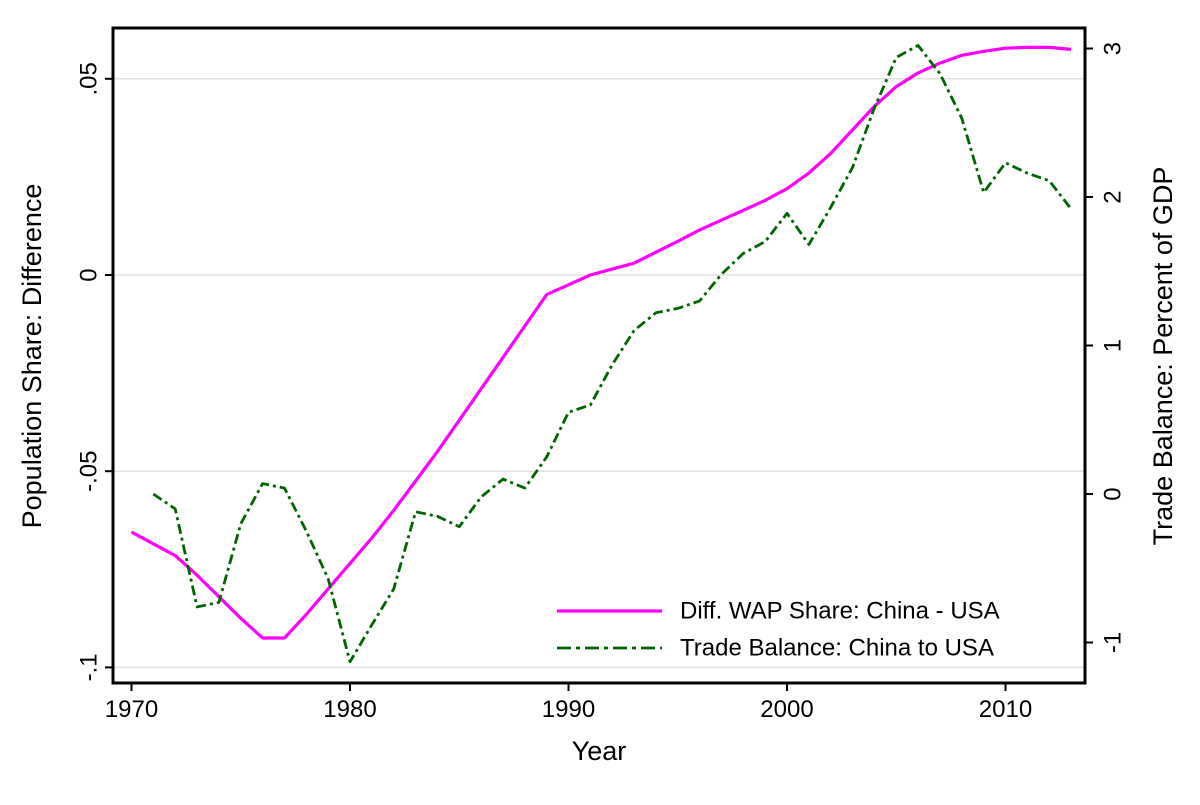  Describe the element at coordinates (131, 709) in the screenshot. I see `x-tick-label: 1970` at that location.